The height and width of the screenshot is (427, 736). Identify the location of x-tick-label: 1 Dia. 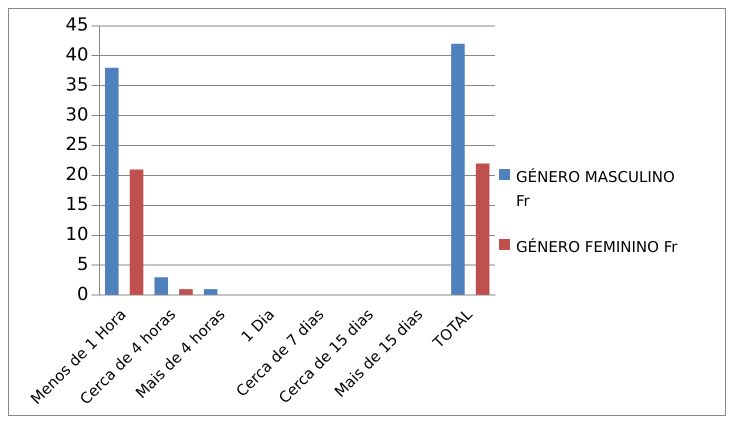
(258, 325).